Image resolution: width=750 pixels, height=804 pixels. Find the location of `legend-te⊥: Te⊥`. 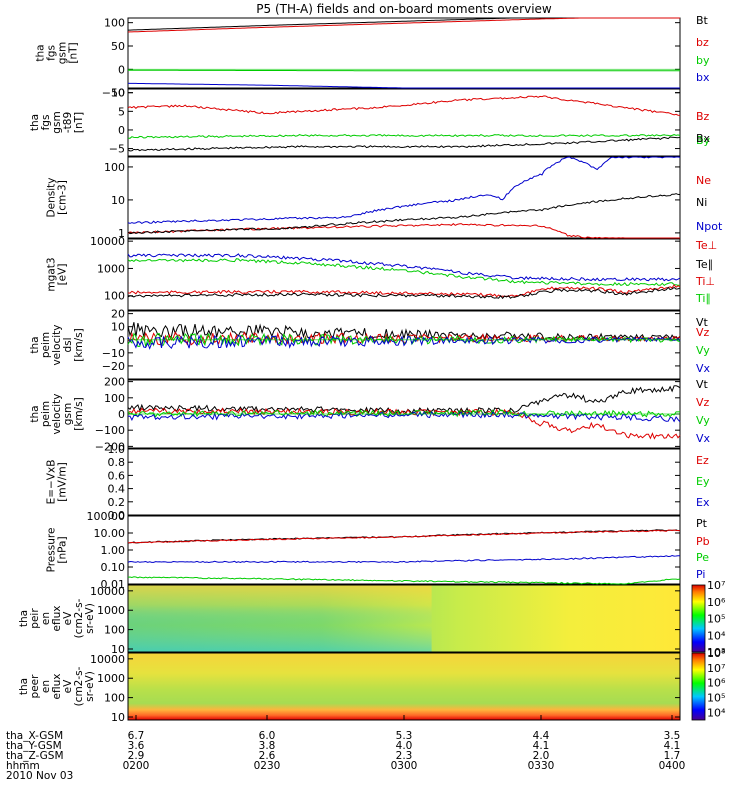

legend-te⊥: Te⊥ is located at coordinates (706, 245).